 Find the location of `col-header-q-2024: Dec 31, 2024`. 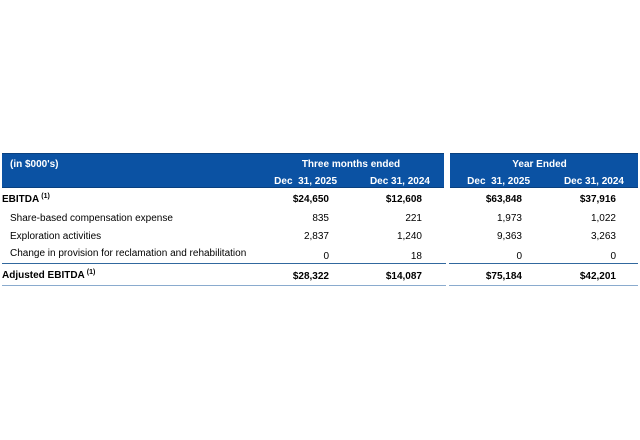

col-header-q-2024: Dec 31, 2024 is located at coordinates (399, 181).